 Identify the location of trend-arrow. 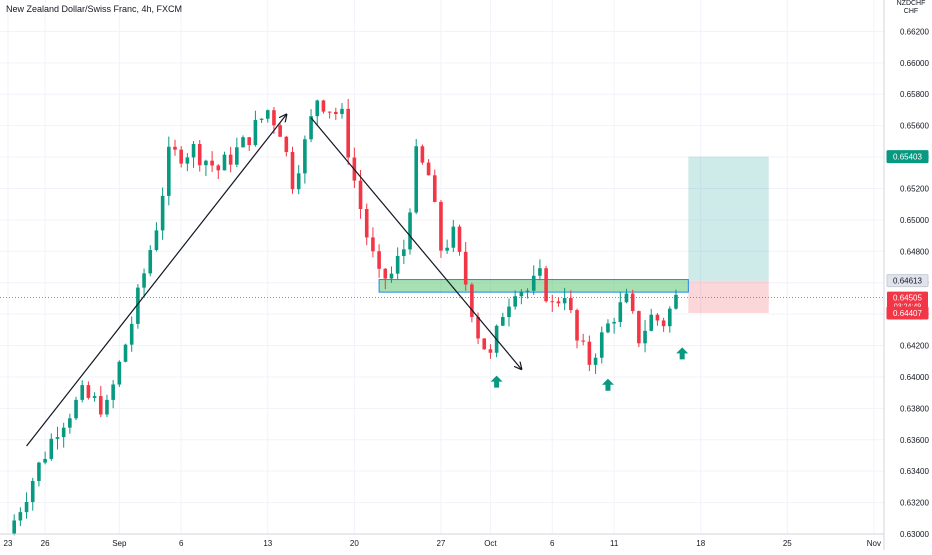
(415, 243).